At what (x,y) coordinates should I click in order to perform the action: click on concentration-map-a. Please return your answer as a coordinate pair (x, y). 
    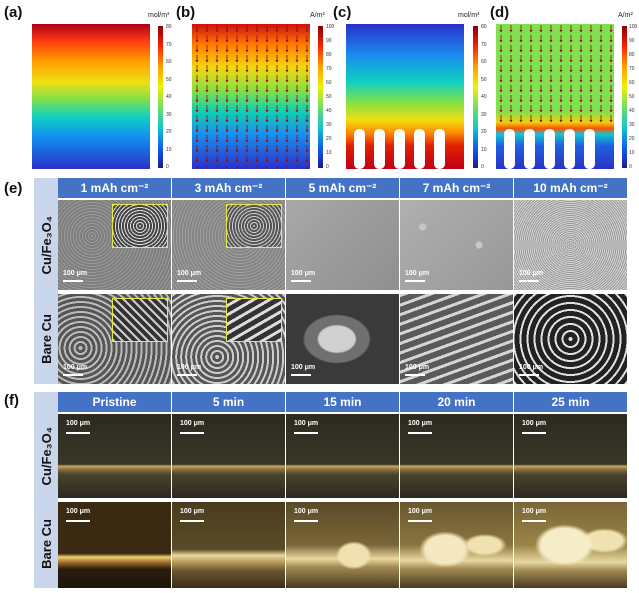
    Looking at the image, I should click on (91, 96).